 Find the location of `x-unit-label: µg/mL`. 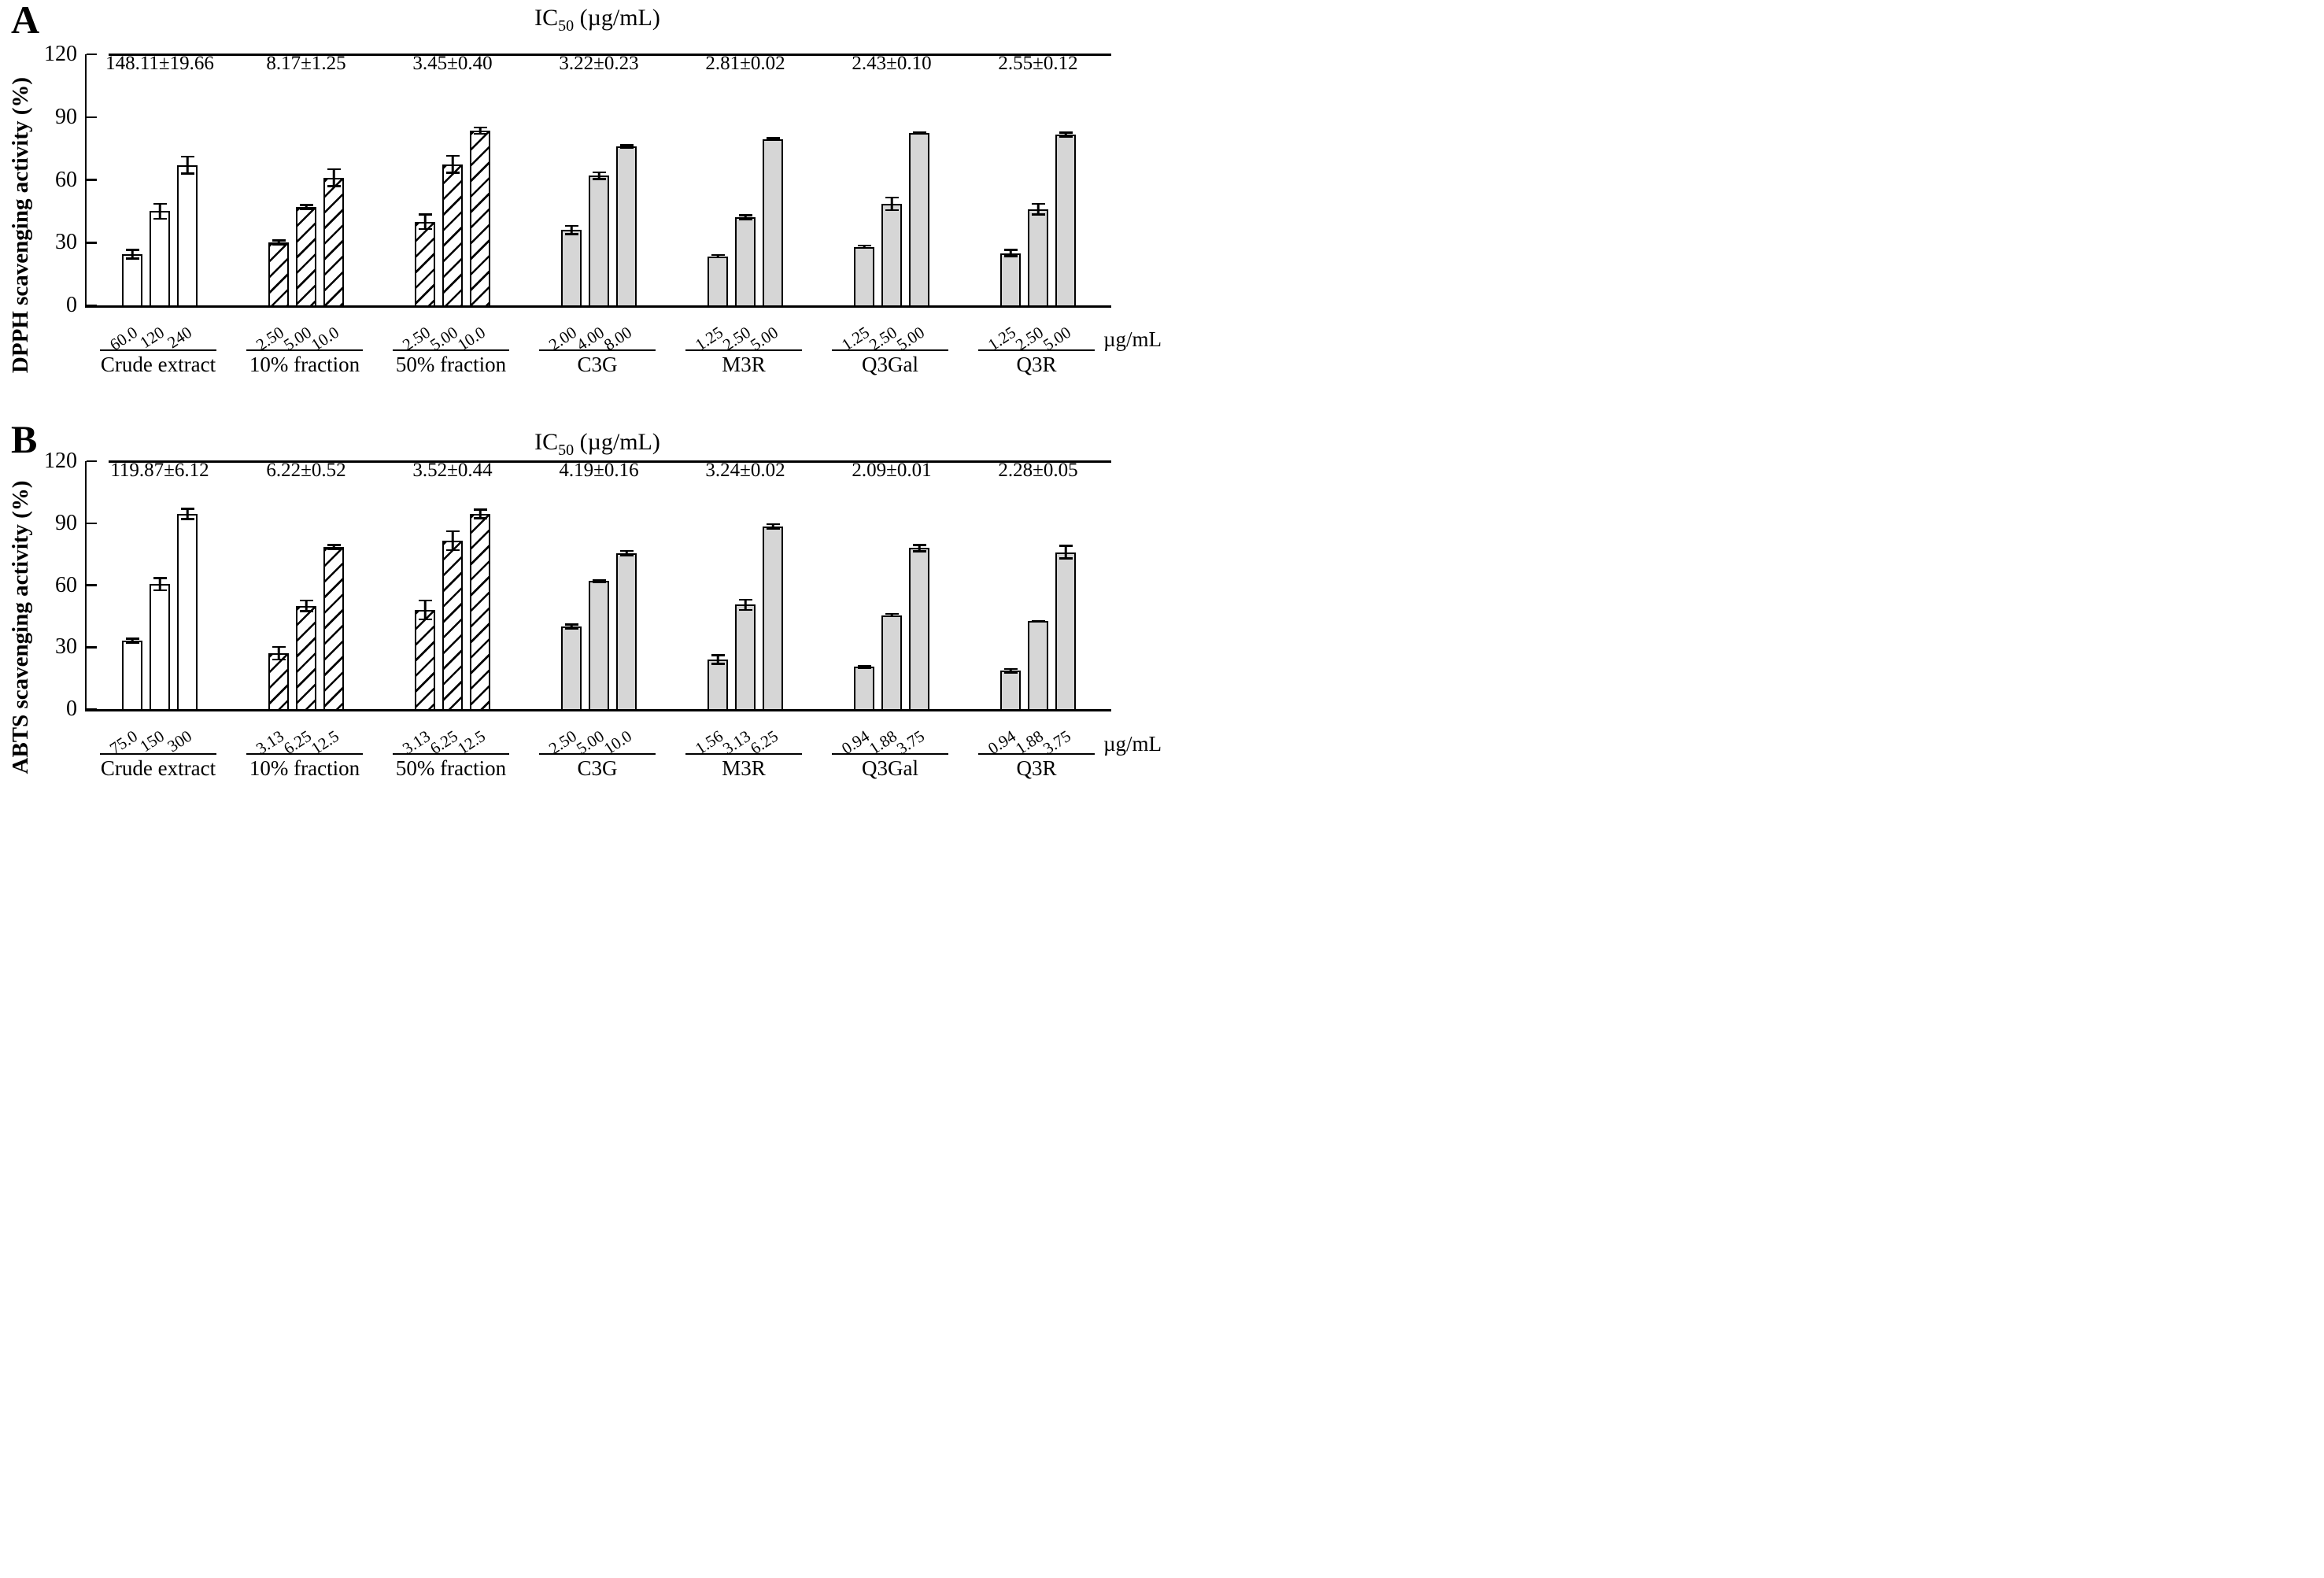

x-unit-label: µg/mL is located at coordinates (1132, 339).